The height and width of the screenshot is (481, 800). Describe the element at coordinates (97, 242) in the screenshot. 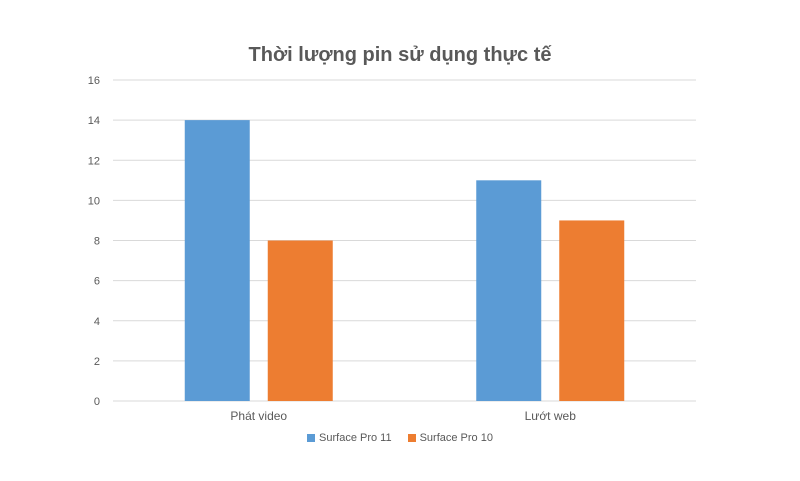

I see `y-tick-label: 8` at that location.